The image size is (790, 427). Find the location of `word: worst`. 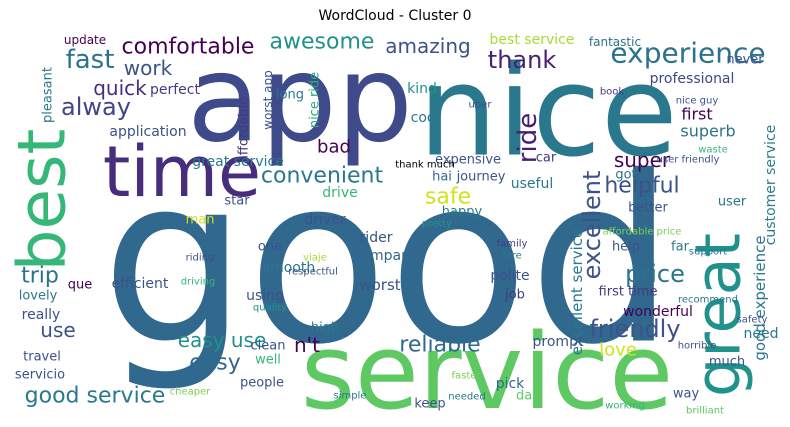

word: worst is located at coordinates (379, 285).